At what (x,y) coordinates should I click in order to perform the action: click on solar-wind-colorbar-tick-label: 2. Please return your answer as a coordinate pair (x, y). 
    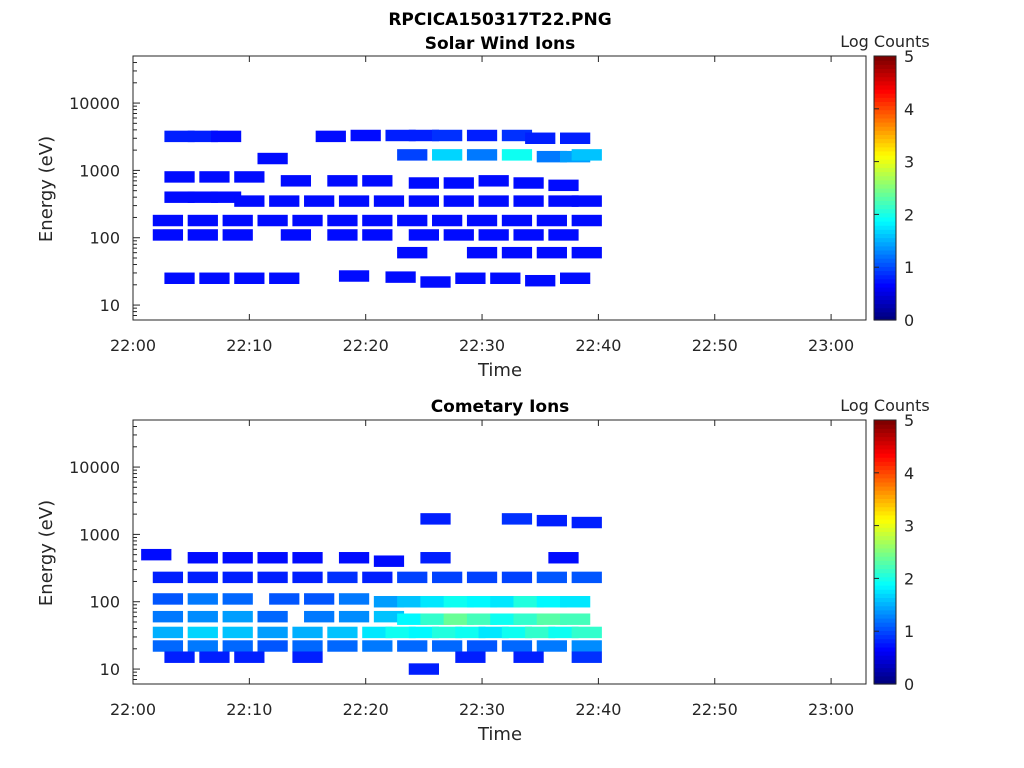
    Looking at the image, I should click on (909, 214).